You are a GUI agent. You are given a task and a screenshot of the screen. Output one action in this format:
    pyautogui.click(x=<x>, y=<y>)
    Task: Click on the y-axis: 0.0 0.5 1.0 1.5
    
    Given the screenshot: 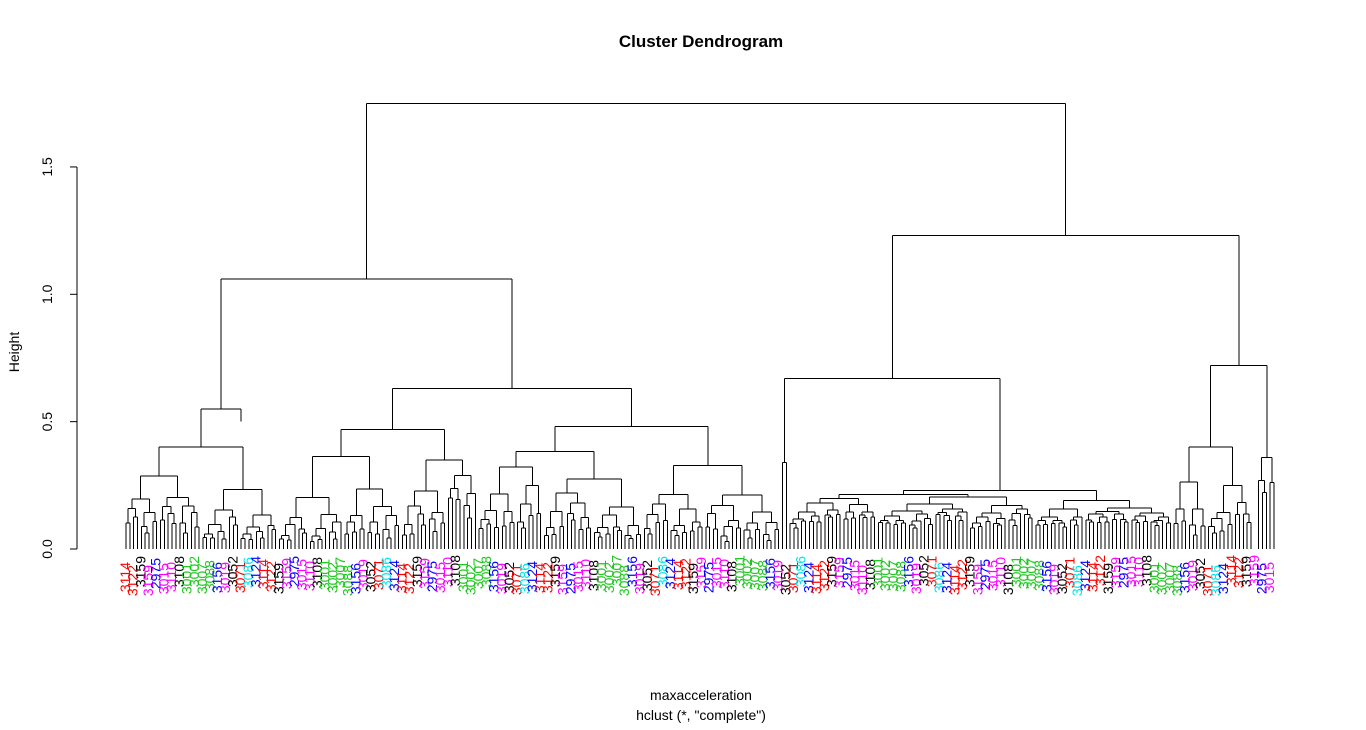 What is the action you would take?
    pyautogui.click(x=58, y=358)
    